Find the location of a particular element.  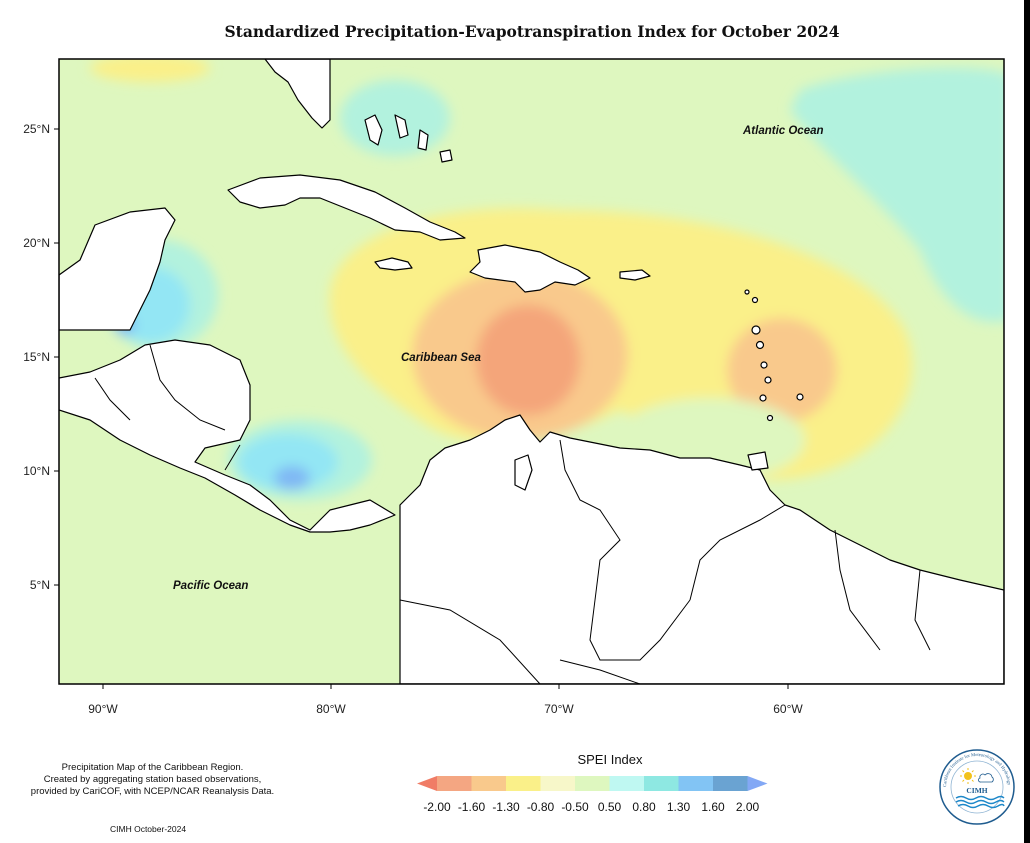

legend-tick-label: -2.00 is located at coordinates (437, 807).